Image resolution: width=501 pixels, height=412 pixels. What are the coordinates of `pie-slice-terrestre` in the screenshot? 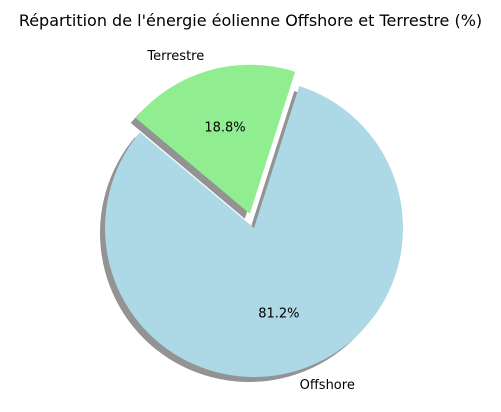 It's located at (215, 139).